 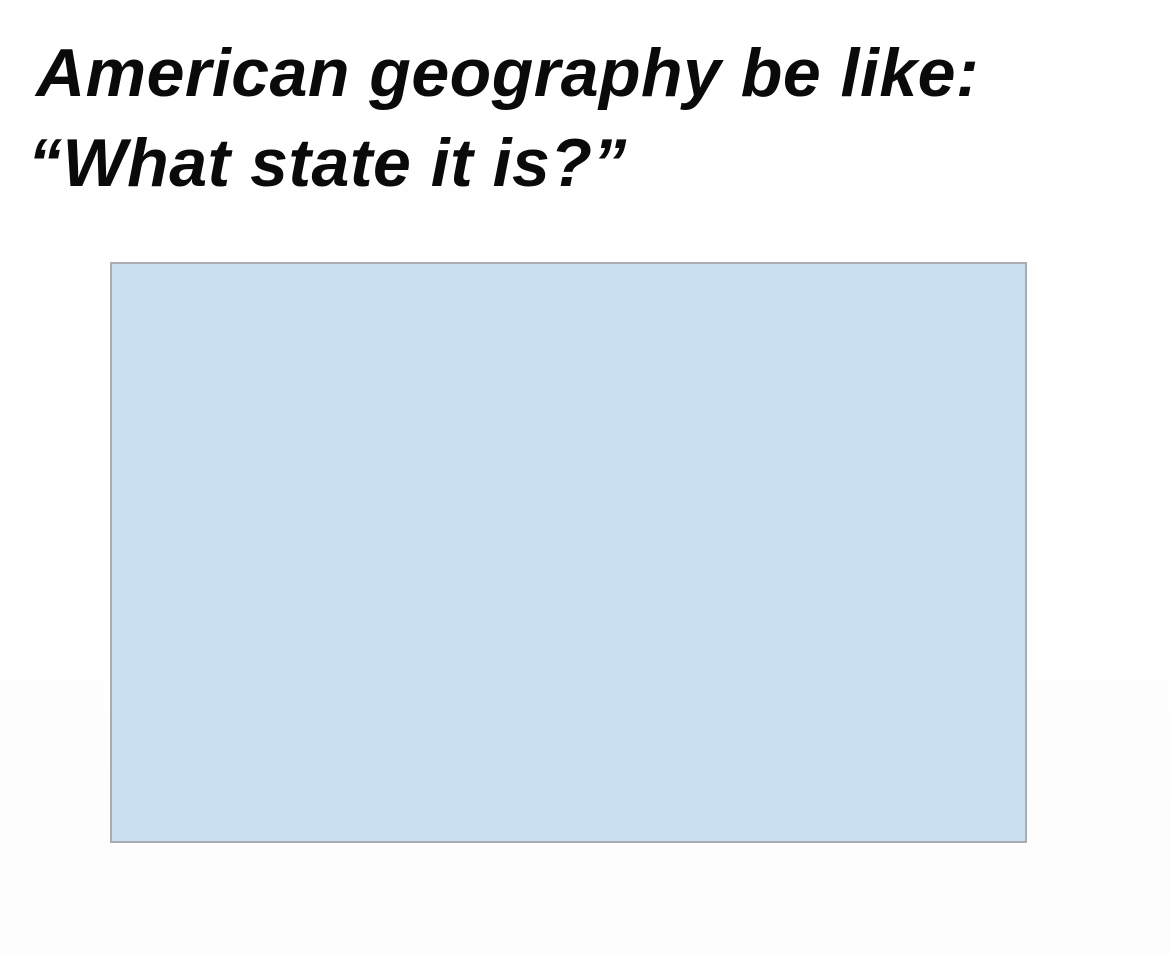 I want to click on caption-line-2: “What state it is?”, so click(x=327, y=163).